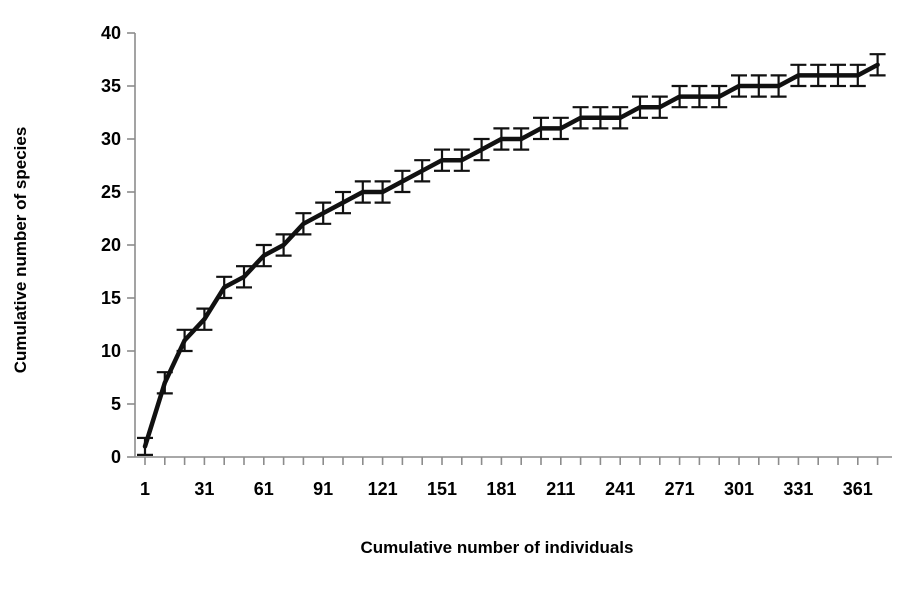  What do you see at coordinates (116, 457) in the screenshot?
I see `y-tick-label: 0` at bounding box center [116, 457].